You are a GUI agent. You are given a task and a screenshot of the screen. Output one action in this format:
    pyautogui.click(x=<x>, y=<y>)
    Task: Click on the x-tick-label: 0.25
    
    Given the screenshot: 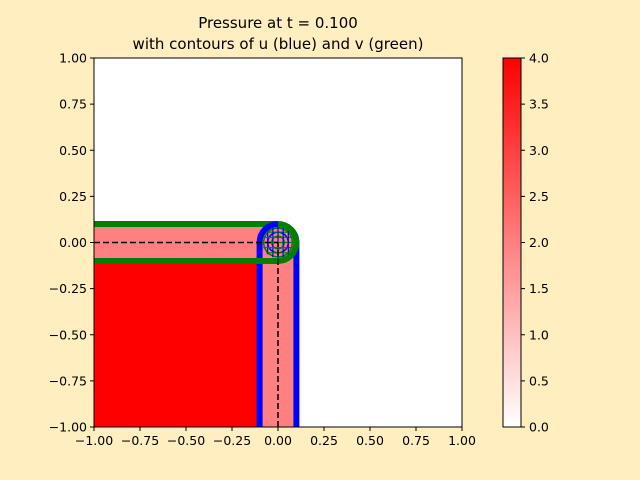 What is the action you would take?
    pyautogui.click(x=324, y=440)
    